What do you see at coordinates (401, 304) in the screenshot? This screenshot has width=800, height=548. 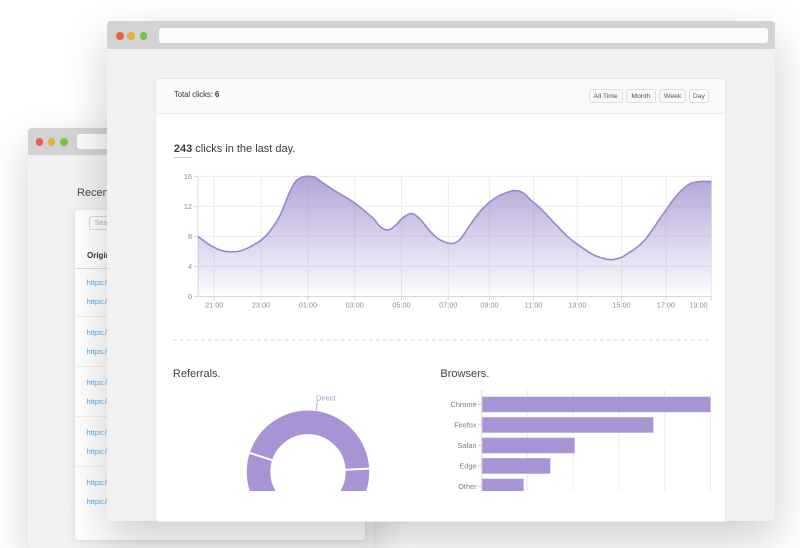 I see `svg-text: 05:00` at bounding box center [401, 304].